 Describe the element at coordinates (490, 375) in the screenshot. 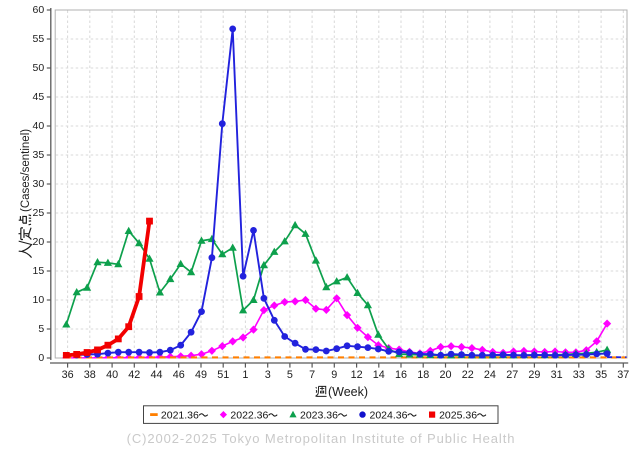

I see `svg-text: 24` at that location.